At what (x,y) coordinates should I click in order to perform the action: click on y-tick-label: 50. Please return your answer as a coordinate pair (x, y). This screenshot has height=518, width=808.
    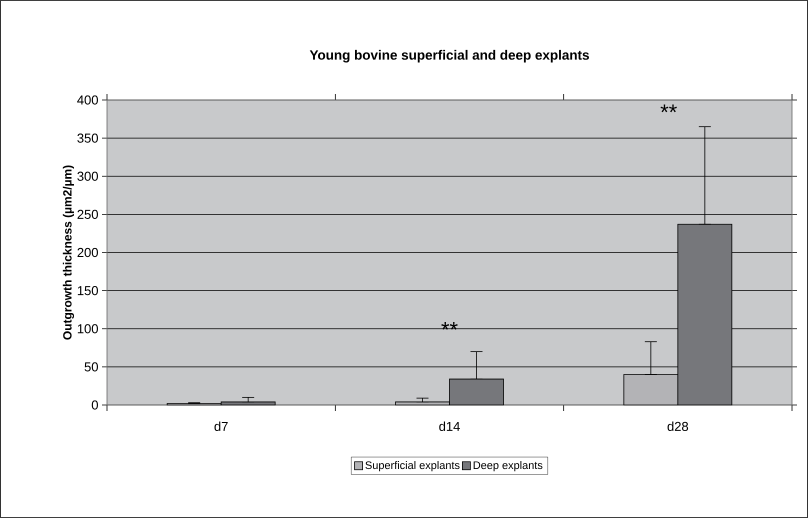
    Looking at the image, I should click on (91, 367).